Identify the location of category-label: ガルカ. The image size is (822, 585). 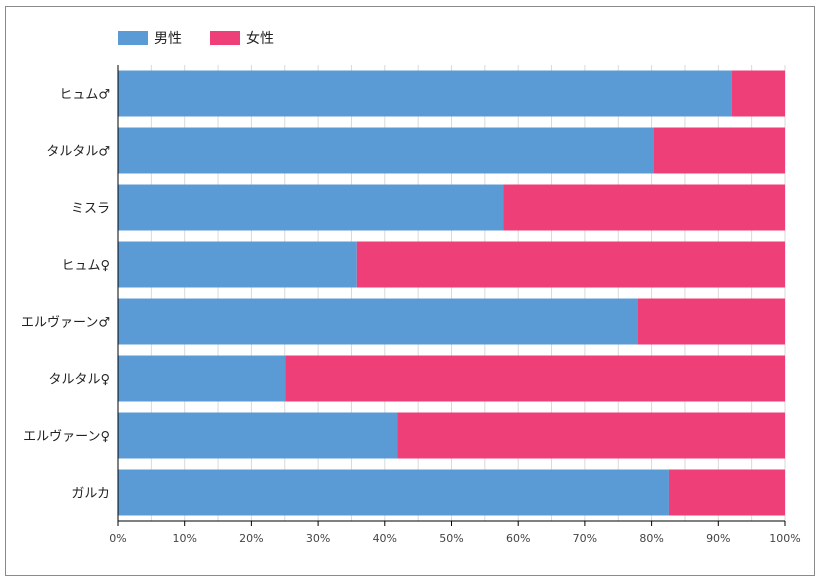
(90, 494).